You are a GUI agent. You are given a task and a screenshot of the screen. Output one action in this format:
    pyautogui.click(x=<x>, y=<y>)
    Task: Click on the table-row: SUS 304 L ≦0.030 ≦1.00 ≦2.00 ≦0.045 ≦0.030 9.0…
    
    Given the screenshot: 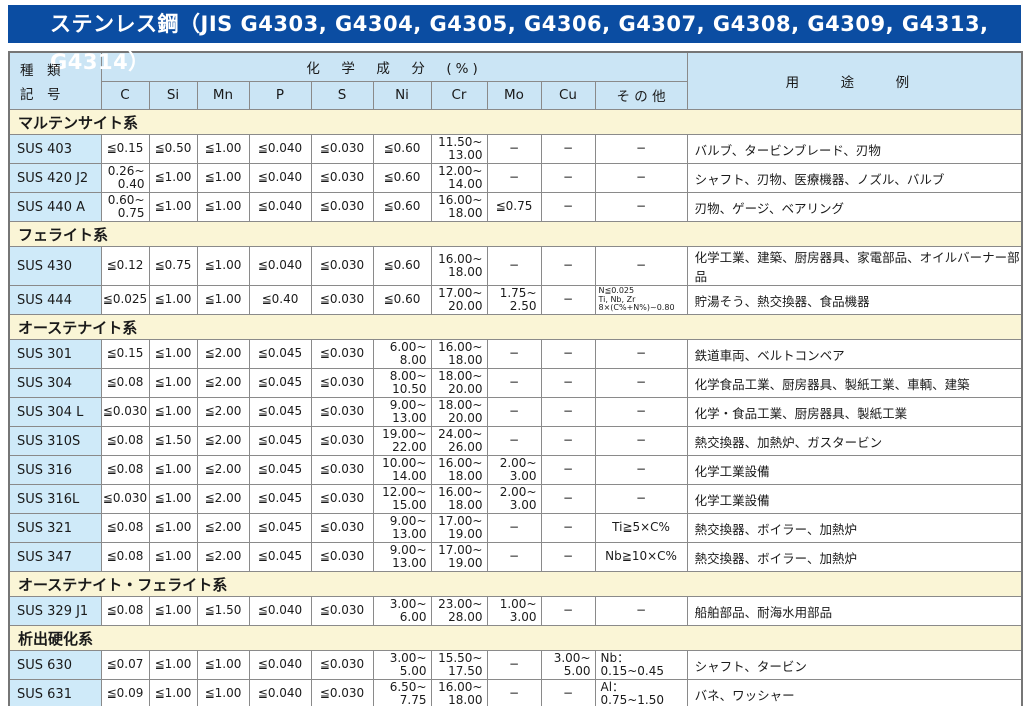 What is the action you would take?
    pyautogui.click(x=515, y=412)
    